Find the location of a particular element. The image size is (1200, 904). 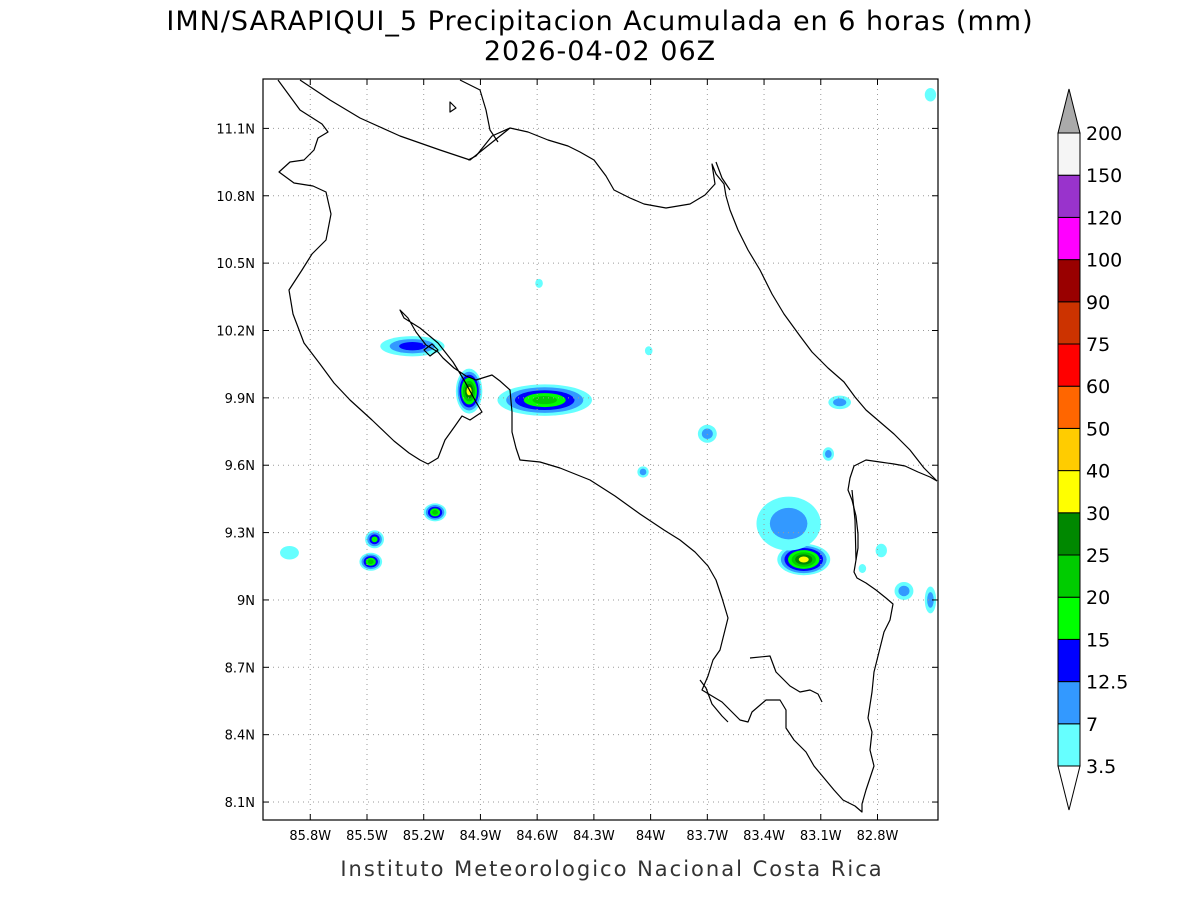

colorbar-label: 75 is located at coordinates (1098, 345).